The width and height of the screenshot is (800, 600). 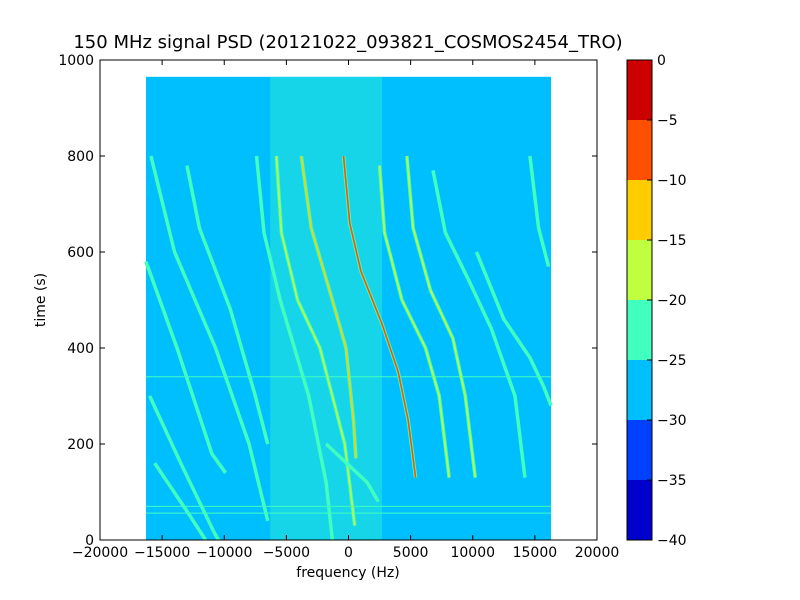 What do you see at coordinates (286, 553) in the screenshot?
I see `x-tick-label: −5000` at bounding box center [286, 553].